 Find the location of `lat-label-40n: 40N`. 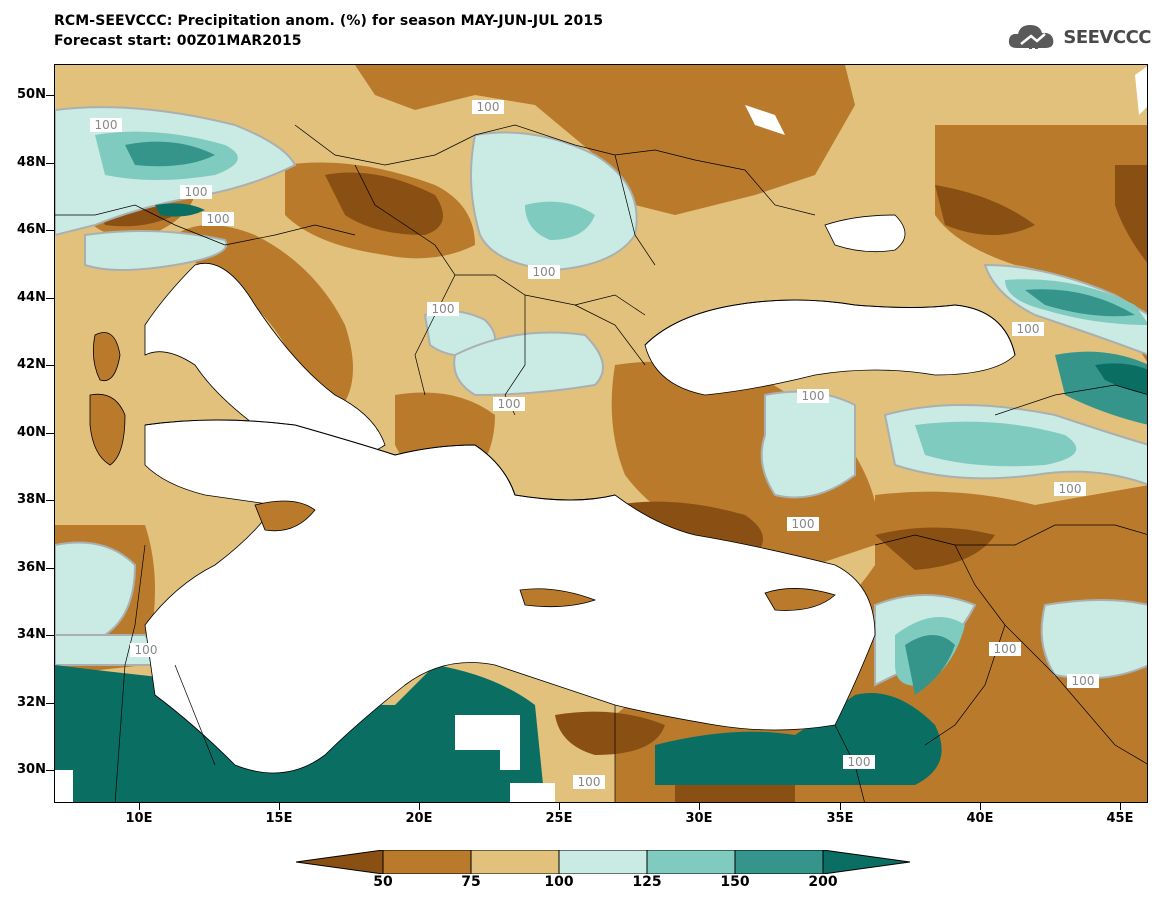

lat-label-40n: 40N is located at coordinates (31, 432).